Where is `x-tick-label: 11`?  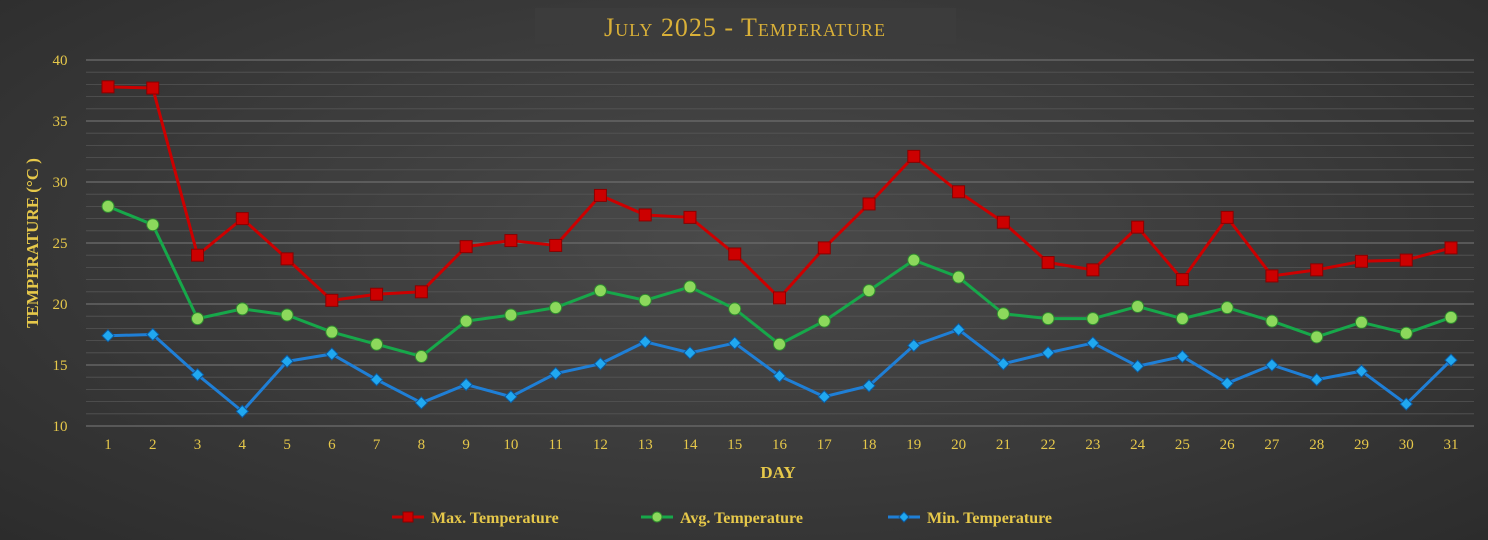
x-tick-label: 11 is located at coordinates (555, 445).